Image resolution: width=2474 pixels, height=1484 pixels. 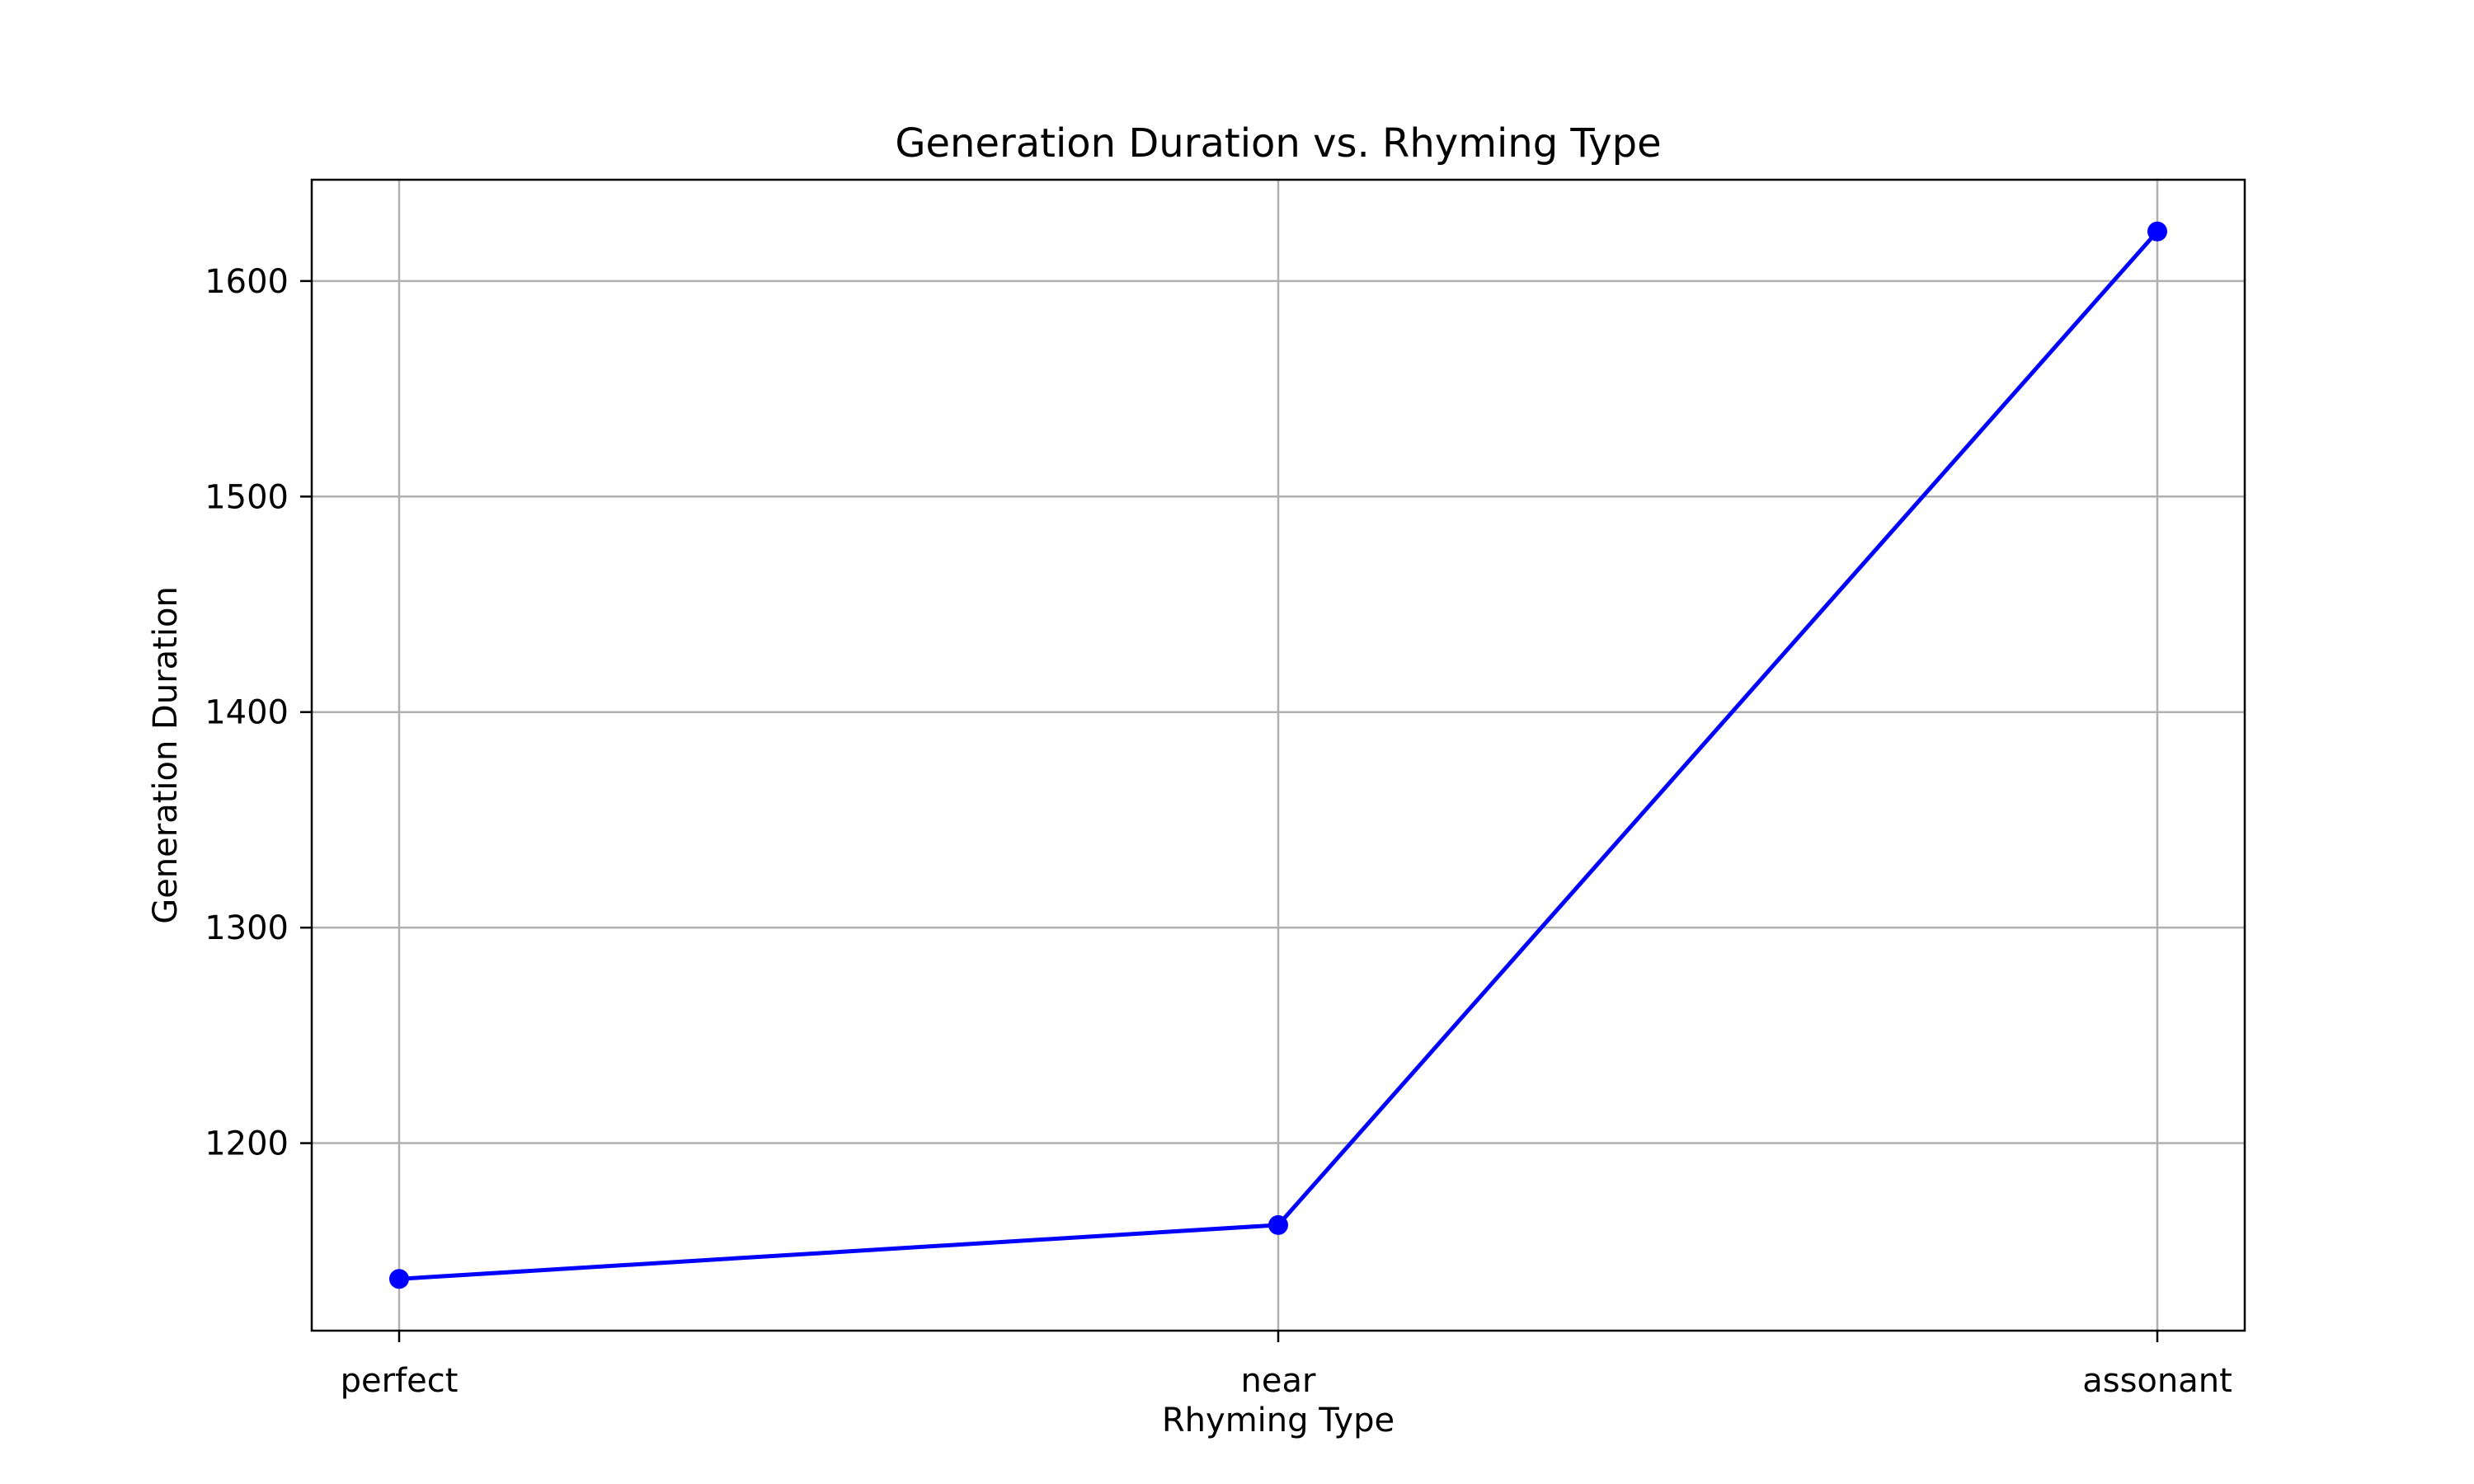 What do you see at coordinates (166, 755) in the screenshot?
I see `y-axis-title: Generation Duration` at bounding box center [166, 755].